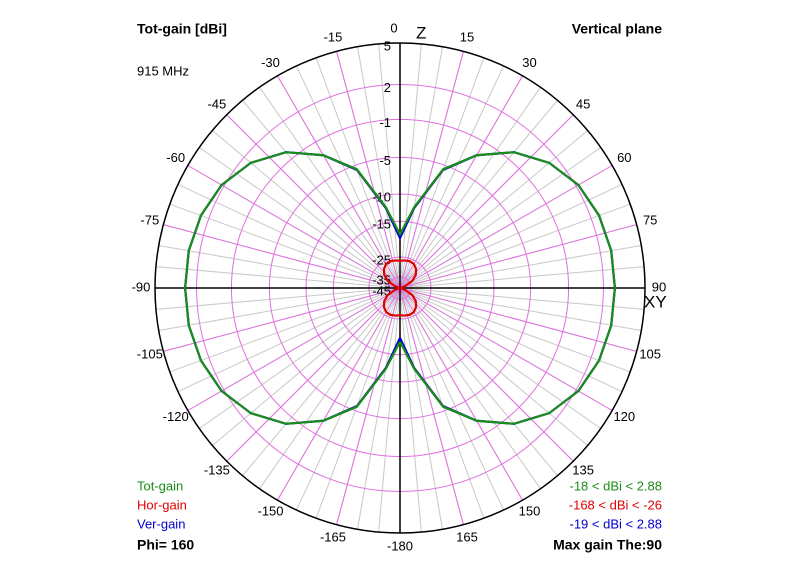  Describe the element at coordinates (467, 36) in the screenshot. I see `angle-label: 15` at that location.